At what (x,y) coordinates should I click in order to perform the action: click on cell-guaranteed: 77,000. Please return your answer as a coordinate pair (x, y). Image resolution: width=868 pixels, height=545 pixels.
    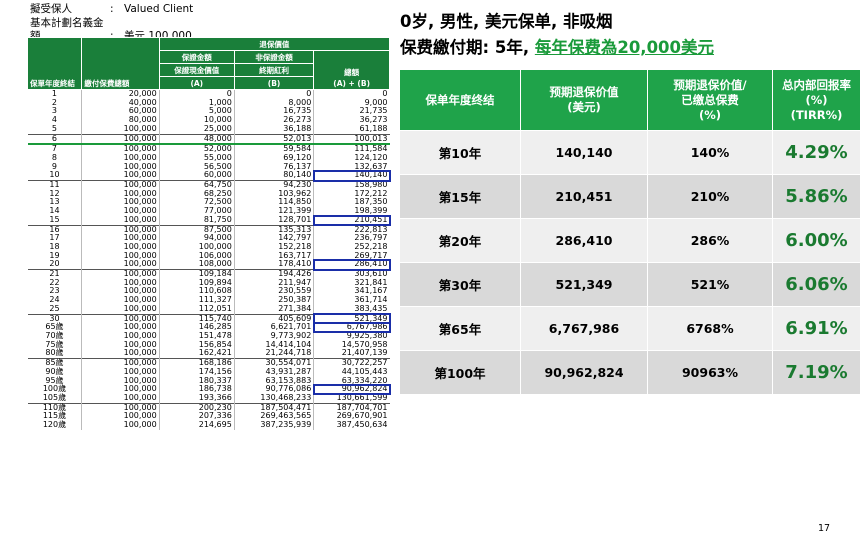
    Looking at the image, I should click on (196, 211).